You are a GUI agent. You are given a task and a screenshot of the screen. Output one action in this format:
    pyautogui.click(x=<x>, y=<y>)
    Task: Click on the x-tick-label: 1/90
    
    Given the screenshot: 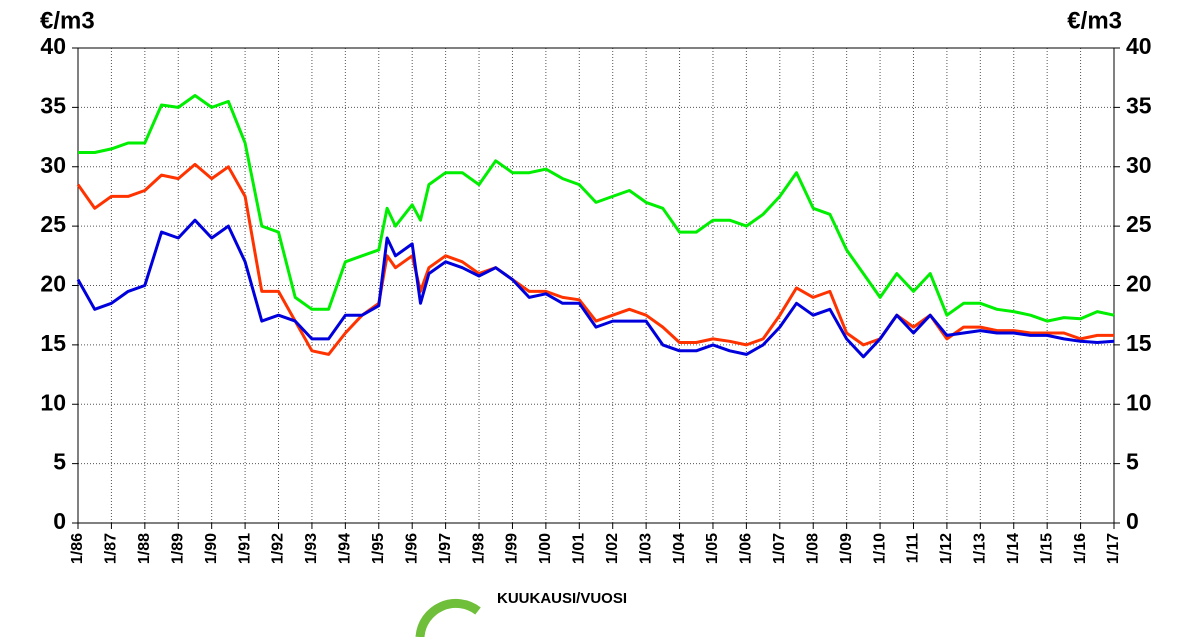 What is the action you would take?
    pyautogui.click(x=211, y=548)
    